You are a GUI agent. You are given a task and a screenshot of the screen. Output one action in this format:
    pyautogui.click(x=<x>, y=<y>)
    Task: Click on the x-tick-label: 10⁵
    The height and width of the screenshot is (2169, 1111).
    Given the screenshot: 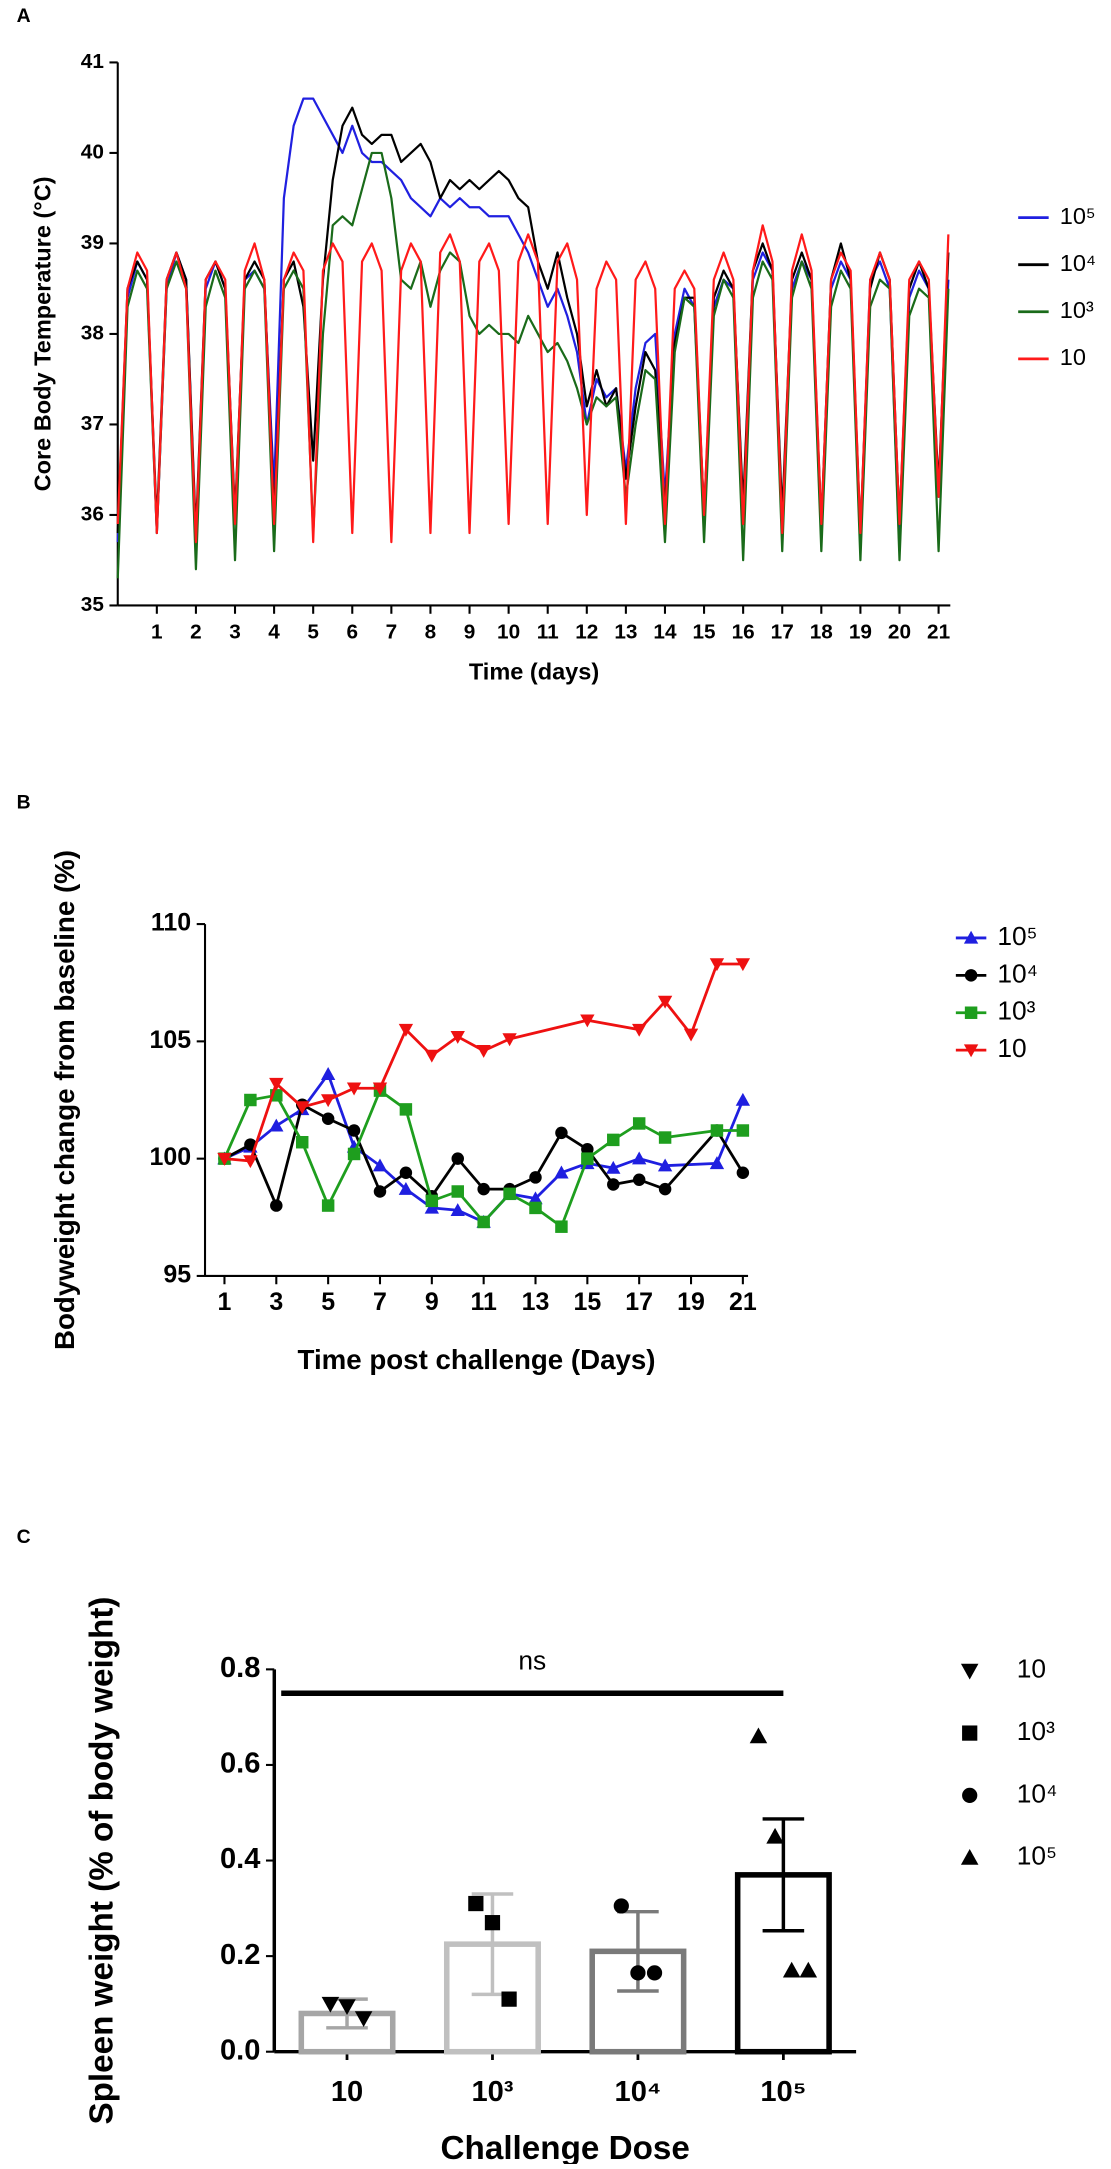 What is the action you would take?
    pyautogui.click(x=783, y=2092)
    